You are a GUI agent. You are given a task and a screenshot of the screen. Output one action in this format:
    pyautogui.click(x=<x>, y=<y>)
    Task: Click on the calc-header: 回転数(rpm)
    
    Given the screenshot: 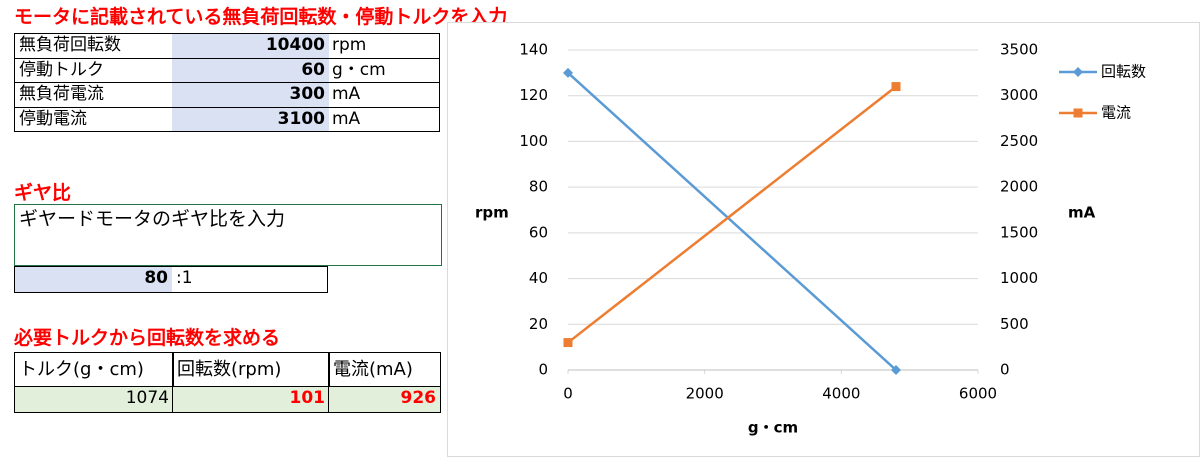 What is the action you would take?
    pyautogui.click(x=251, y=369)
    